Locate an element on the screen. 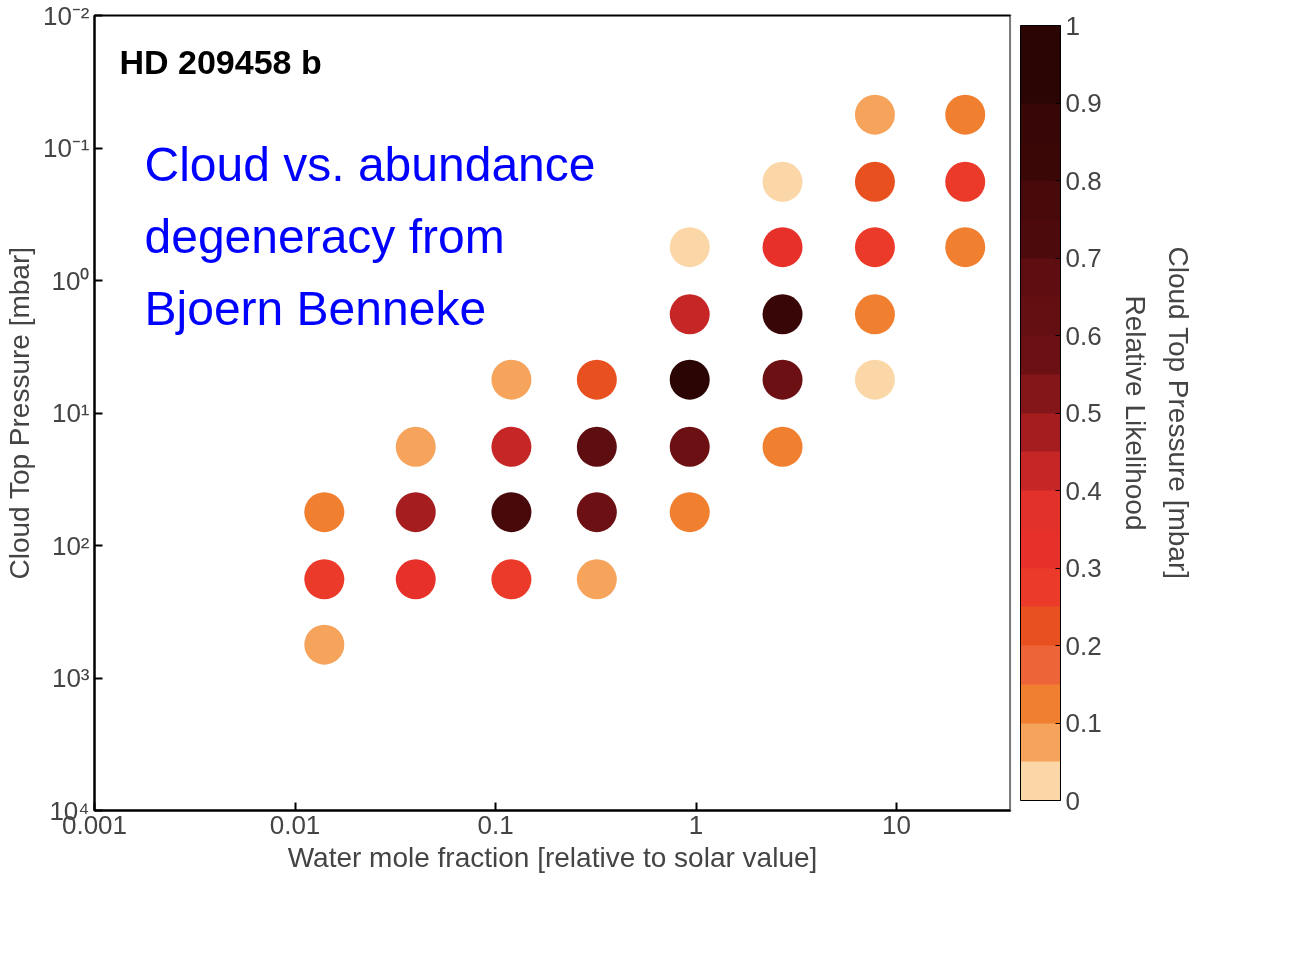 The width and height of the screenshot is (1296, 972). y-tick-label: 10³ is located at coordinates (70, 678).